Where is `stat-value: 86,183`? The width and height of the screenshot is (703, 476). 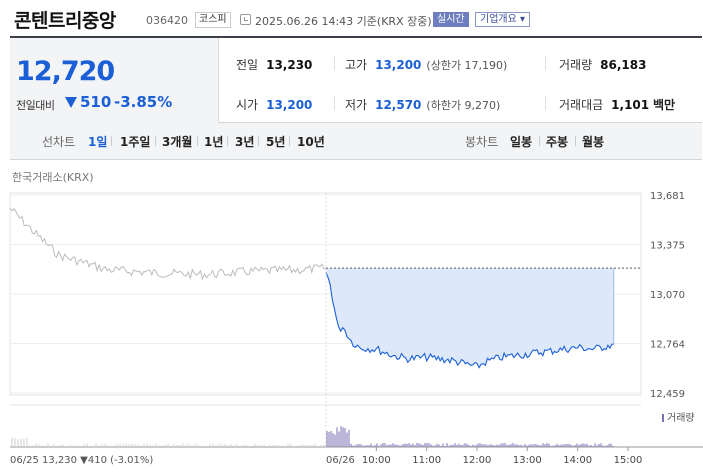 stat-value: 86,183 is located at coordinates (623, 65).